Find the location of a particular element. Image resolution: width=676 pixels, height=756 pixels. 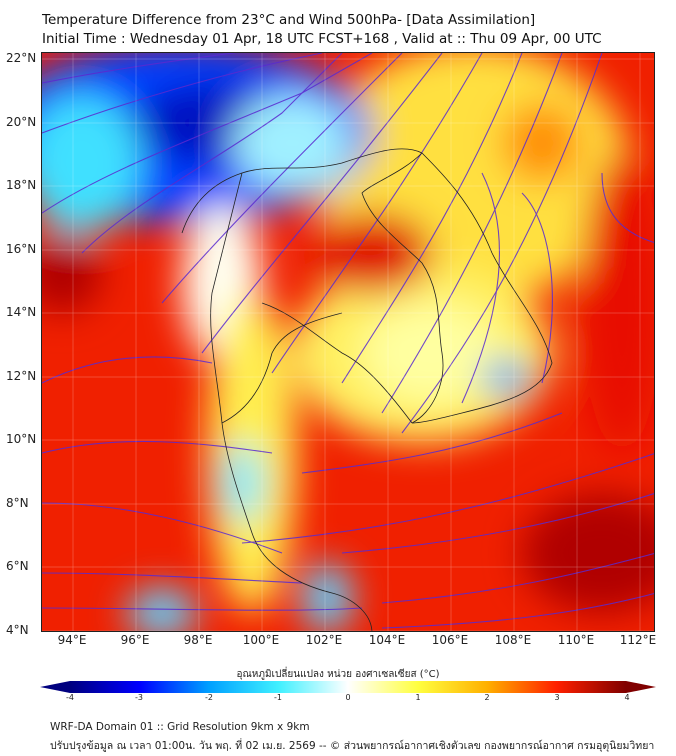

colorbar-tick: -4 is located at coordinates (70, 697).